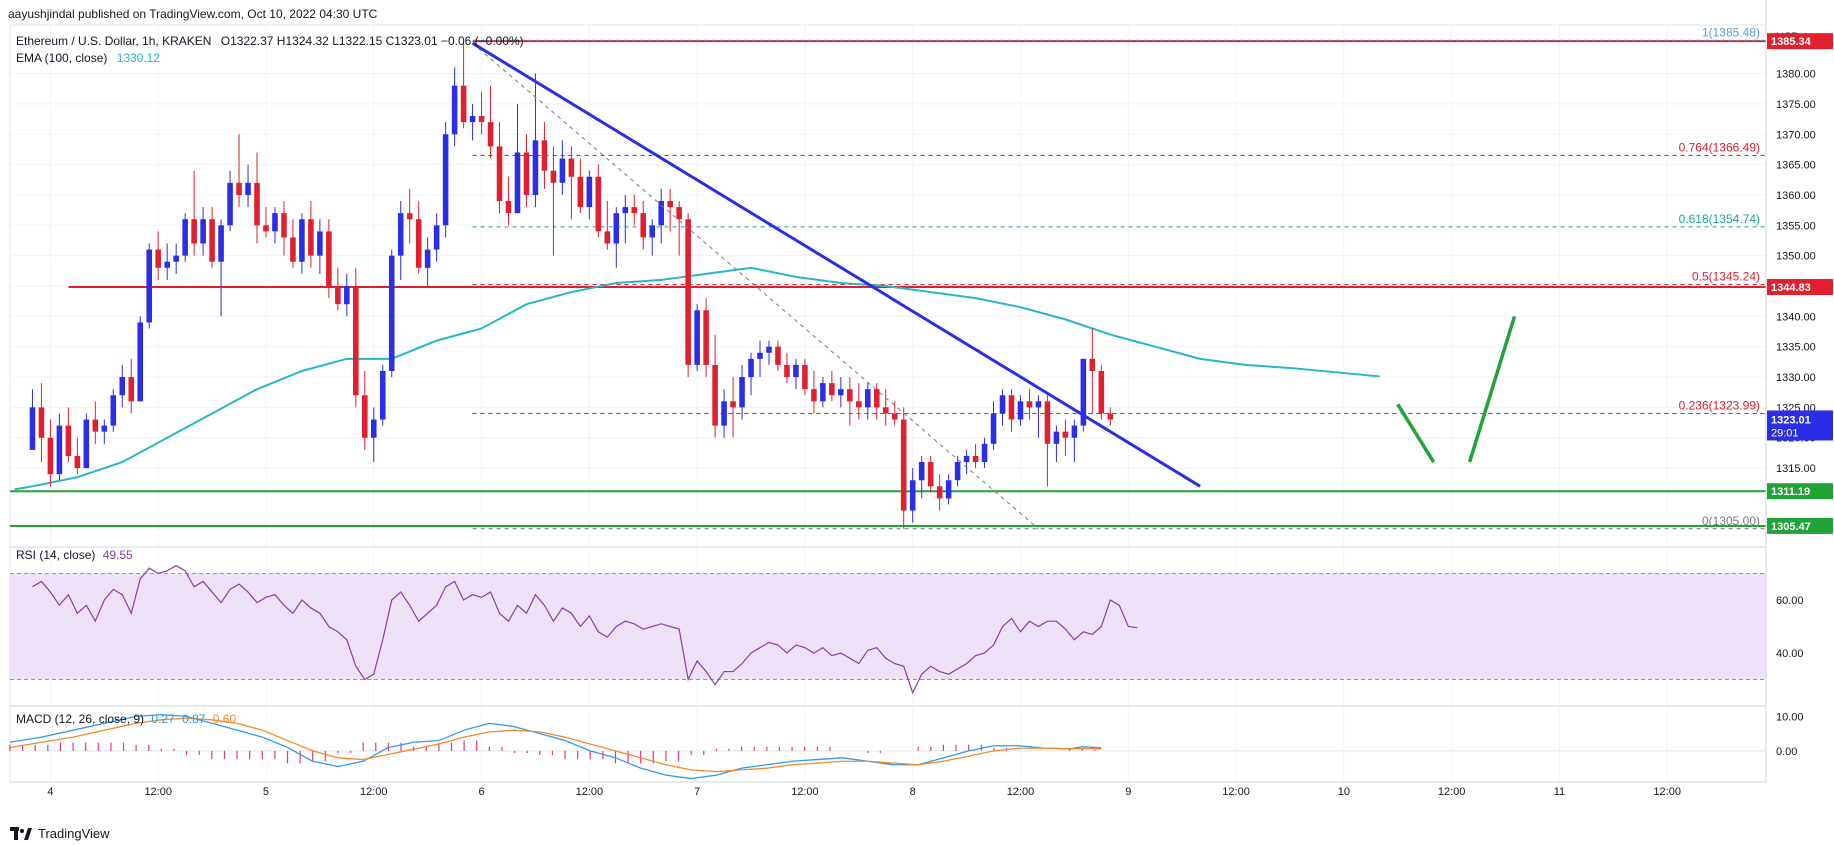 This screenshot has width=1834, height=845. What do you see at coordinates (1796, 135) in the screenshot?
I see `price-tick-label: 1370.00` at bounding box center [1796, 135].